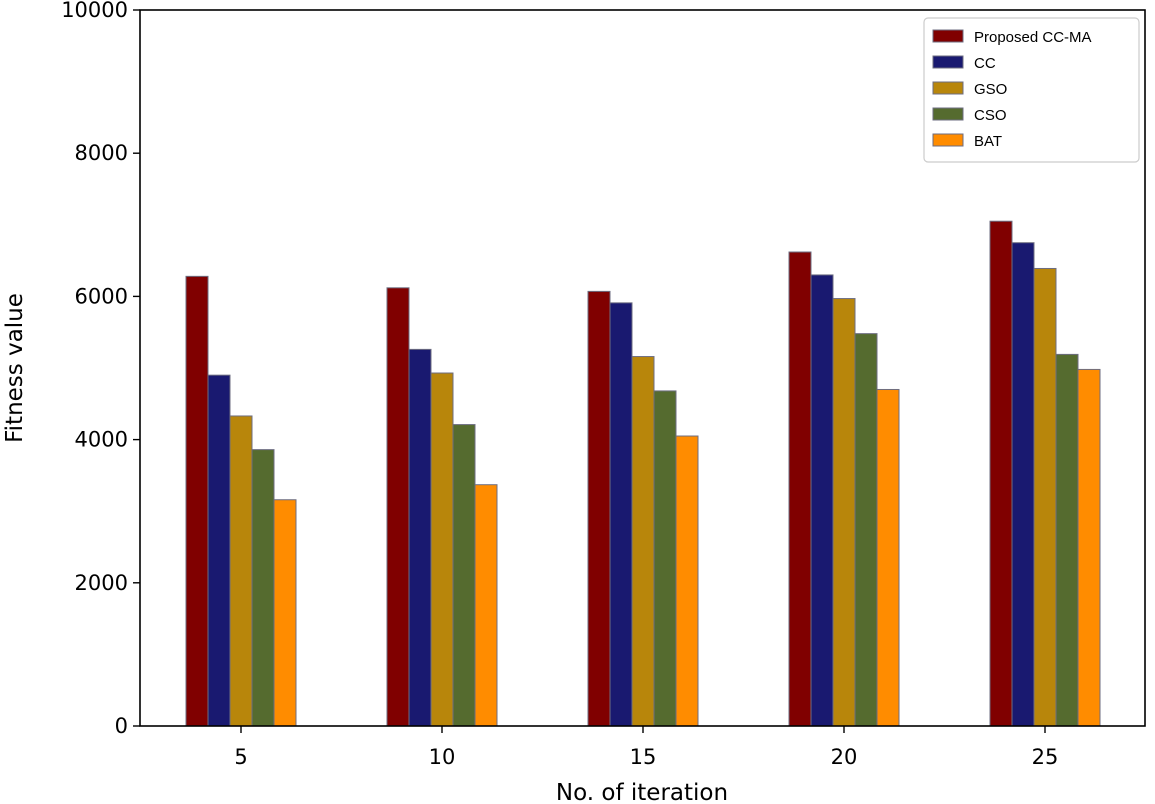  What do you see at coordinates (988, 141) in the screenshot?
I see `legend-label: BAT` at bounding box center [988, 141].